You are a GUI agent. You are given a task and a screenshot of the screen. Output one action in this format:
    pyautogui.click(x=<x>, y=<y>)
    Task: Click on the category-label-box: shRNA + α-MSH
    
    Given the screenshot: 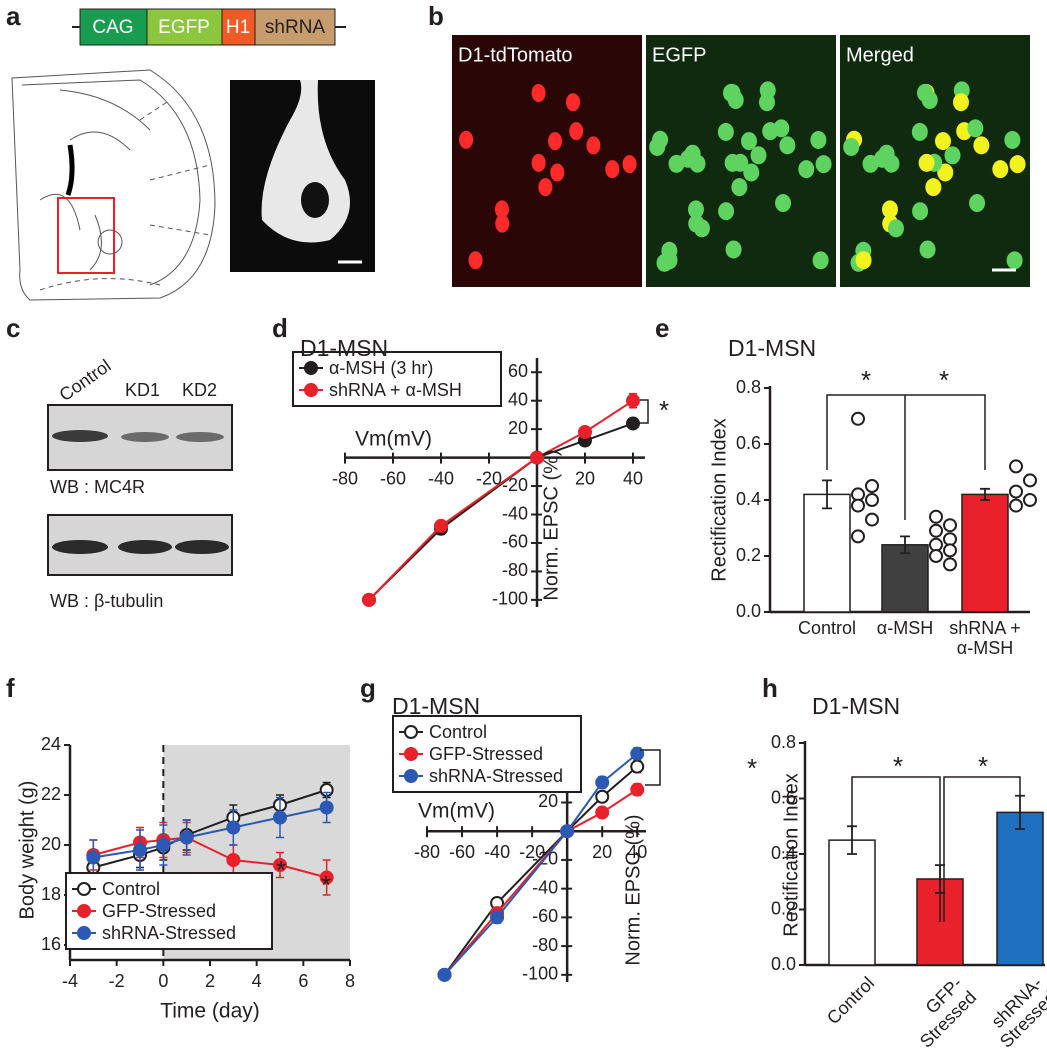 What is the action you would take?
    pyautogui.click(x=985, y=638)
    